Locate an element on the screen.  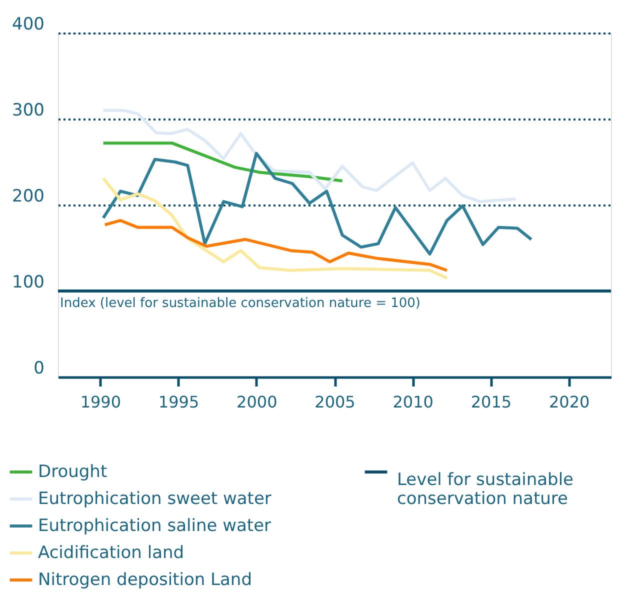
legend-label: Eutrophication saline water is located at coordinates (155, 526).